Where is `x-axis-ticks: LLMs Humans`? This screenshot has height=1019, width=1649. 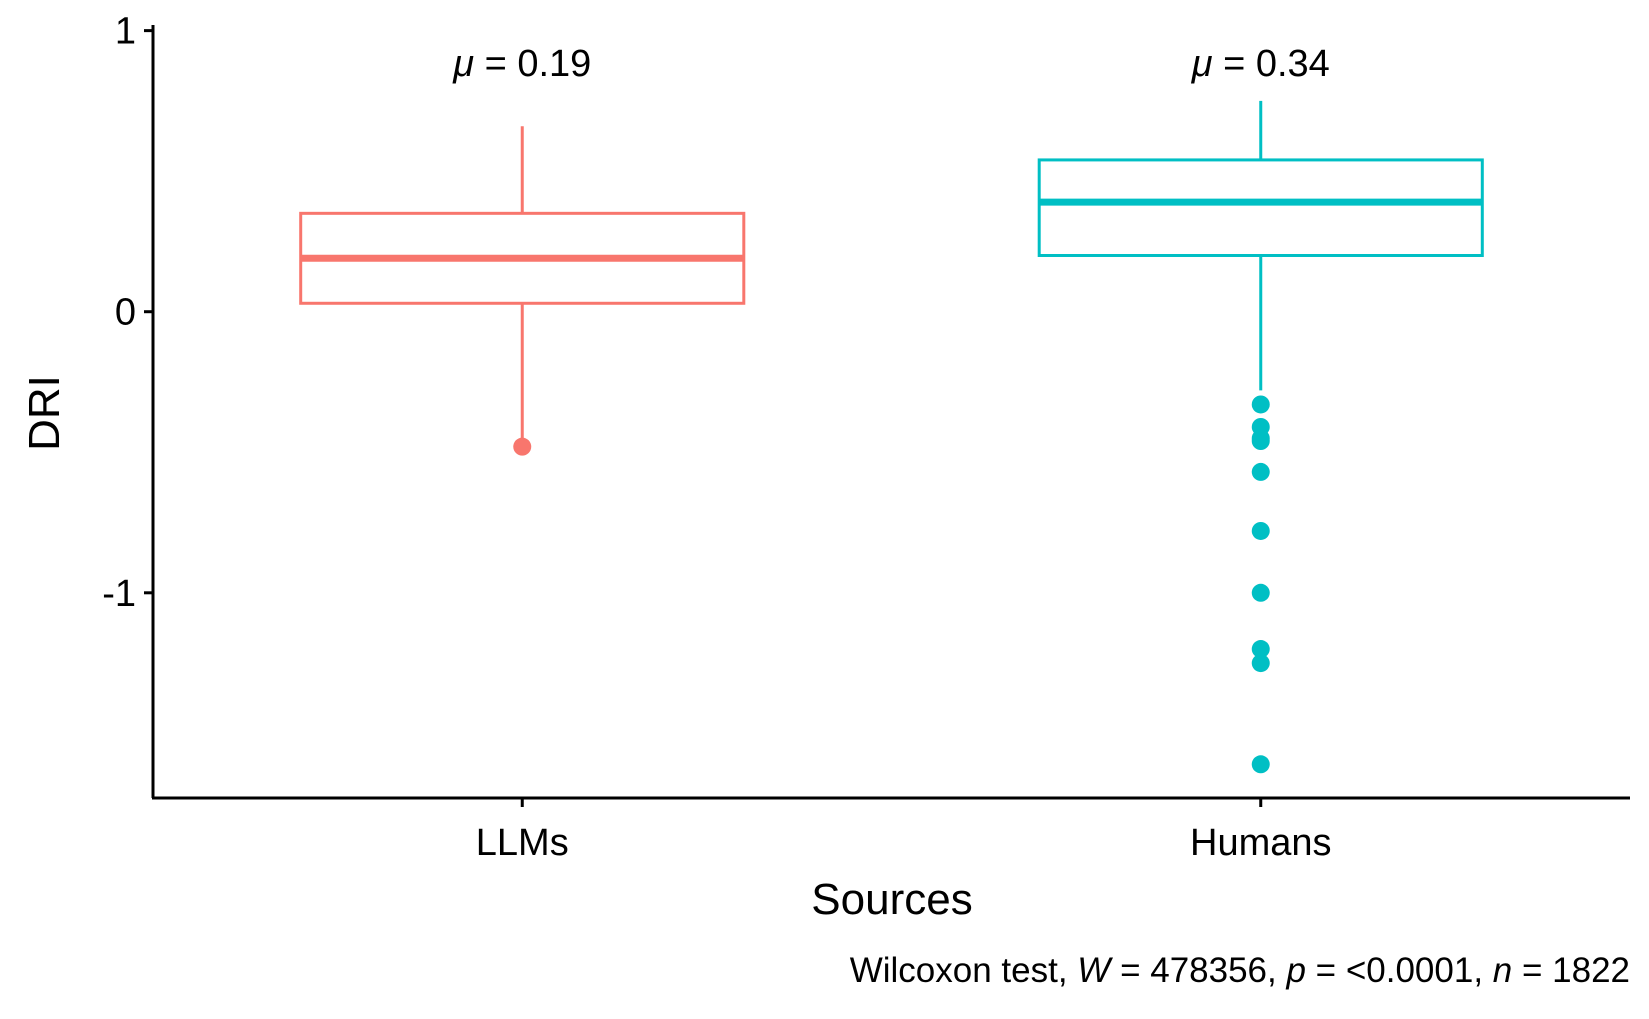 x-axis-ticks: LLMs Humans is located at coordinates (904, 831).